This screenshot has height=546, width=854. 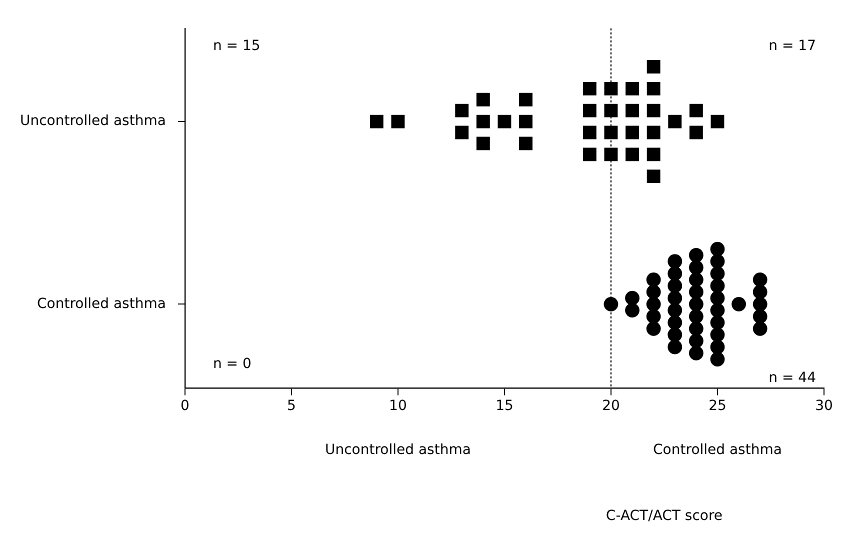 What do you see at coordinates (664, 516) in the screenshot?
I see `text: C-ACT/ACT score` at bounding box center [664, 516].